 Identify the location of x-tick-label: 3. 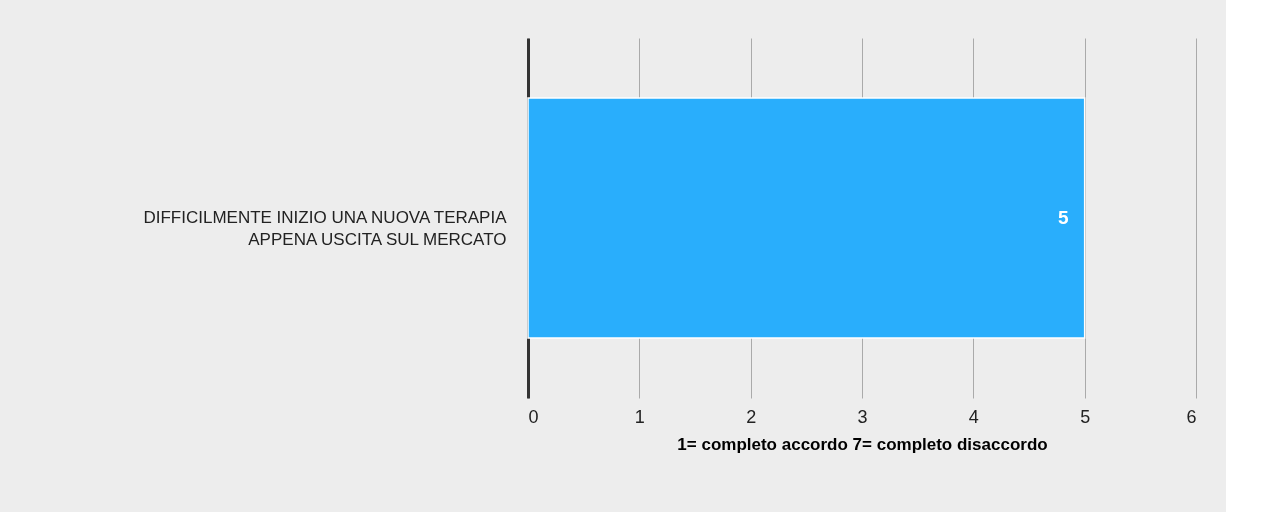
(862, 416).